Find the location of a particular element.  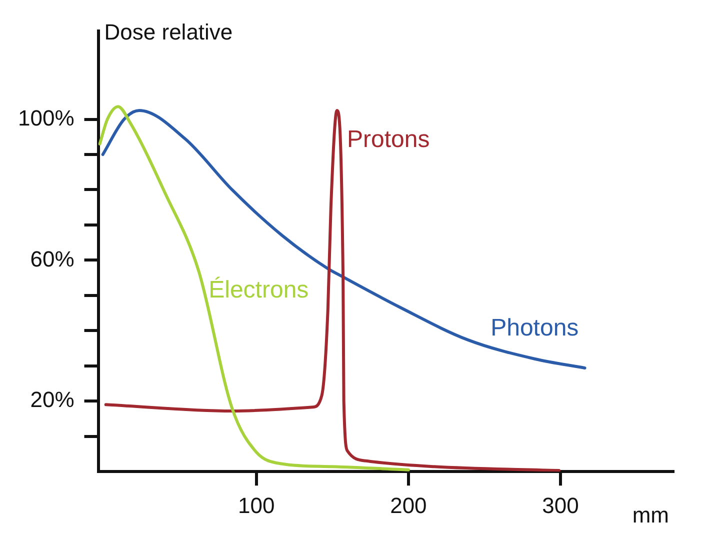

series-label: Protons is located at coordinates (388, 140).